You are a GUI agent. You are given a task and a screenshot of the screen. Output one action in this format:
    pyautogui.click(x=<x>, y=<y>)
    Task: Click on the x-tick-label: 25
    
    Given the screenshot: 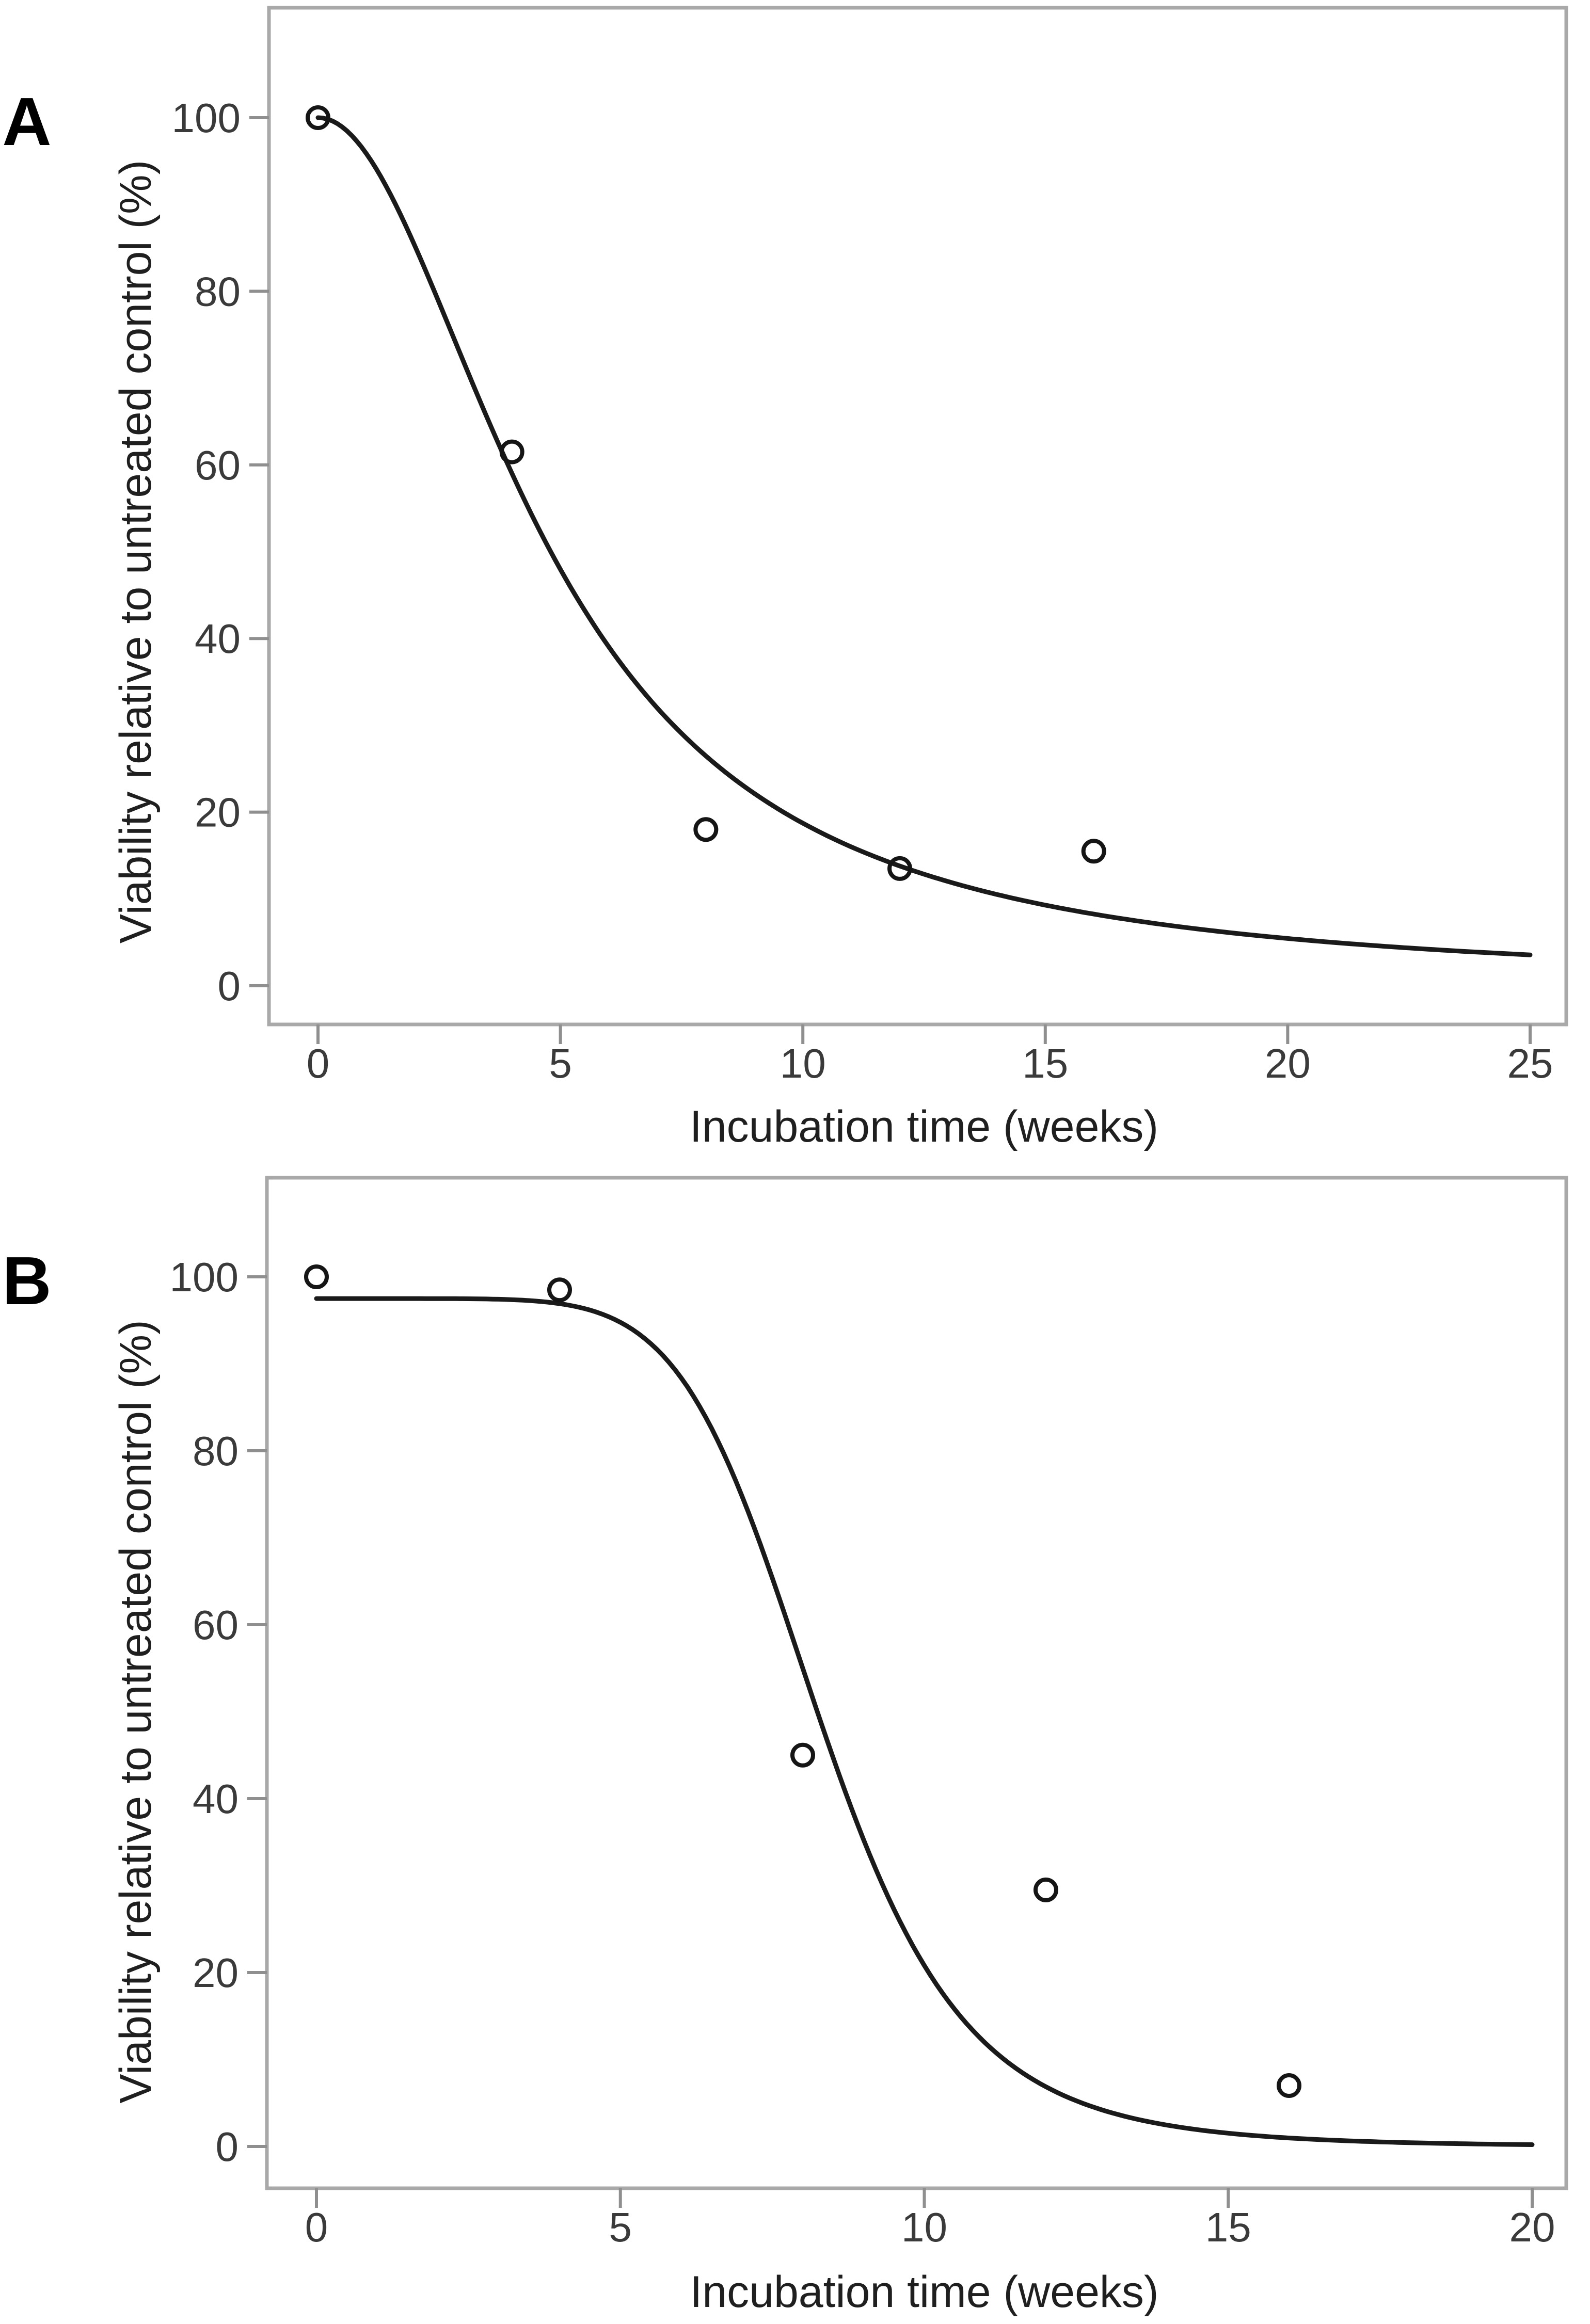 What is the action you would take?
    pyautogui.click(x=1530, y=1063)
    